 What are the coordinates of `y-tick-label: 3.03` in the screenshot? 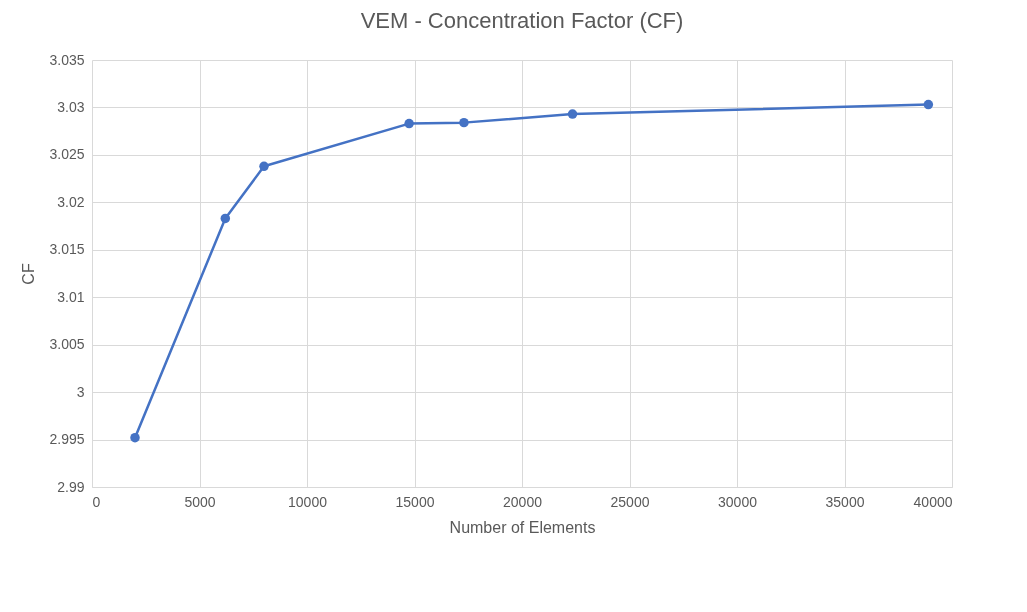 It's located at (71, 106).